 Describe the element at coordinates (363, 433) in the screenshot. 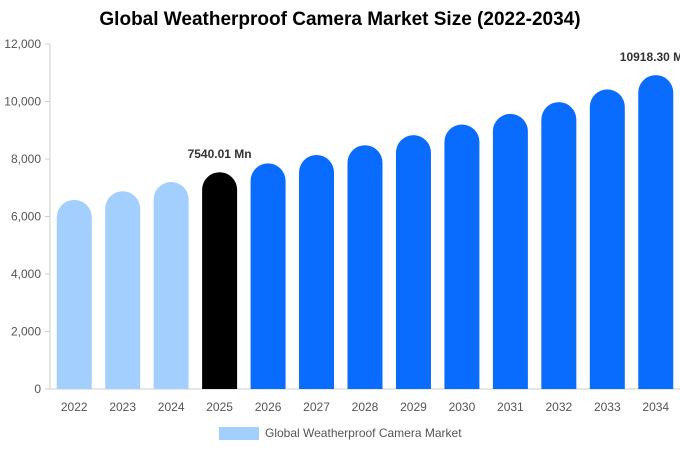

I see `legend-label: Global Weatherproof Camera Market` at that location.